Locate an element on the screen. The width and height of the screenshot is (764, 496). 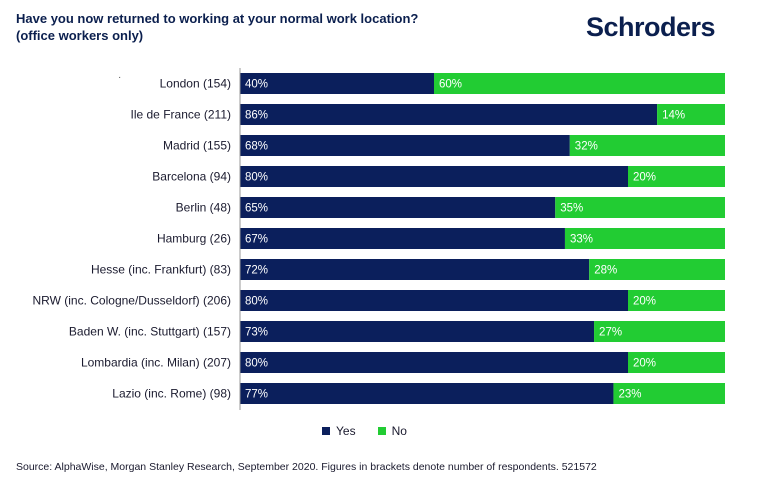
category-label: Barcelona (94) is located at coordinates (191, 177).